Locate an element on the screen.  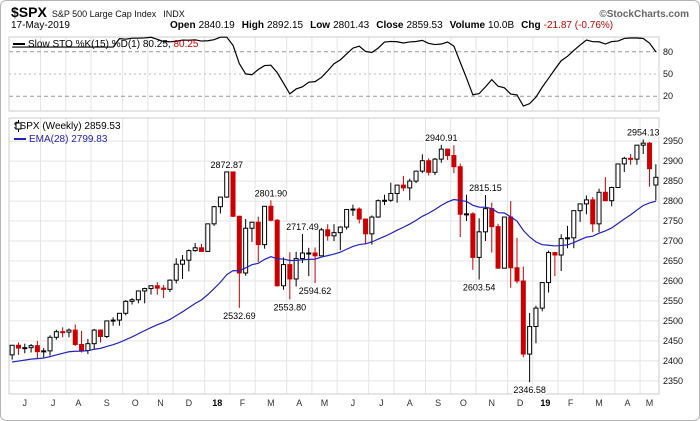
chg-value: -21.87 (-0.76%) is located at coordinates (578, 25).